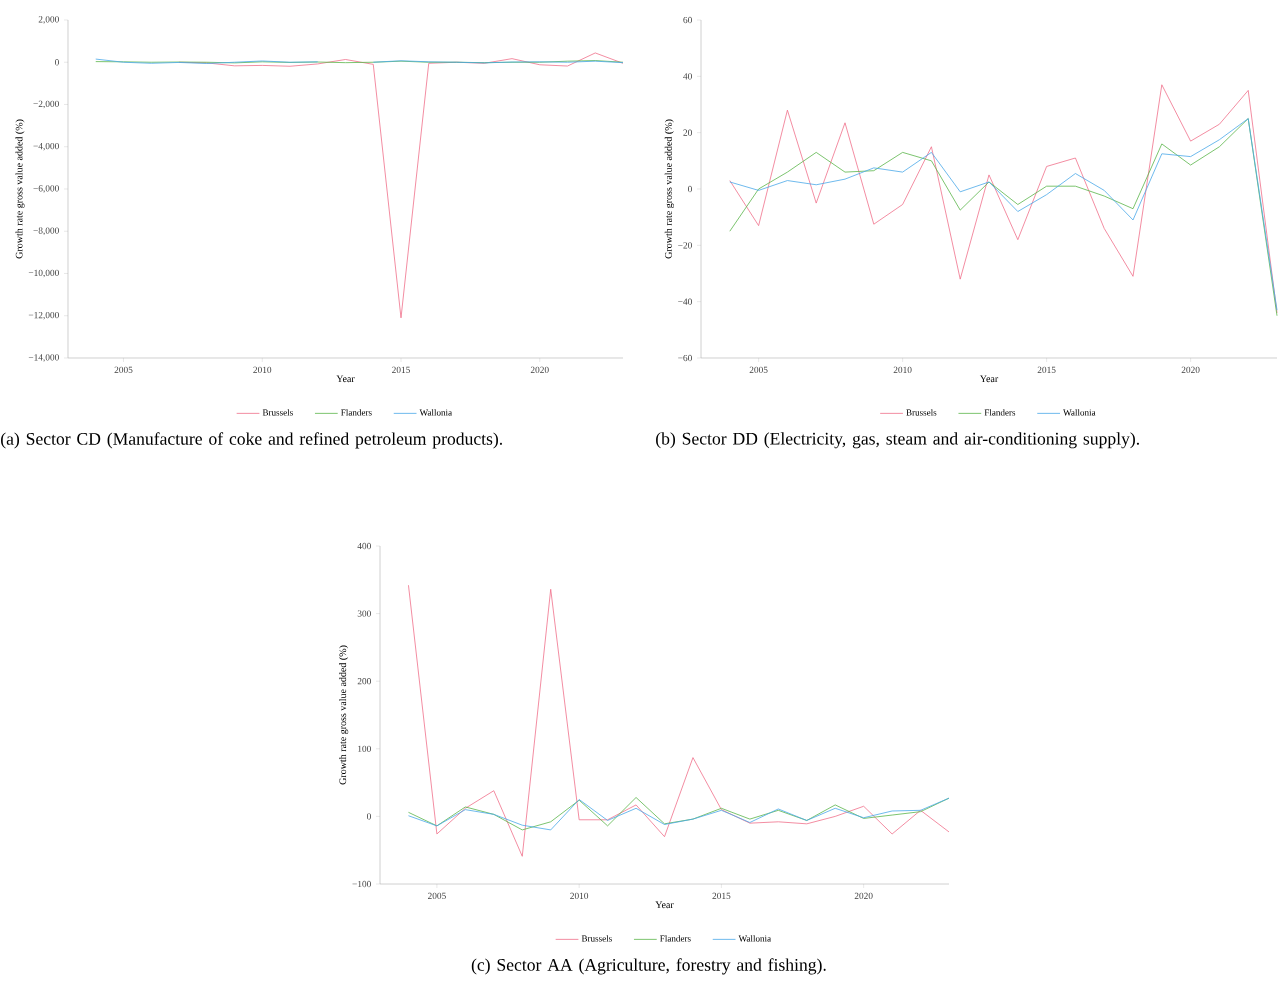  What do you see at coordinates (685, 301) in the screenshot?
I see `y-tick-label: −40` at bounding box center [685, 301].